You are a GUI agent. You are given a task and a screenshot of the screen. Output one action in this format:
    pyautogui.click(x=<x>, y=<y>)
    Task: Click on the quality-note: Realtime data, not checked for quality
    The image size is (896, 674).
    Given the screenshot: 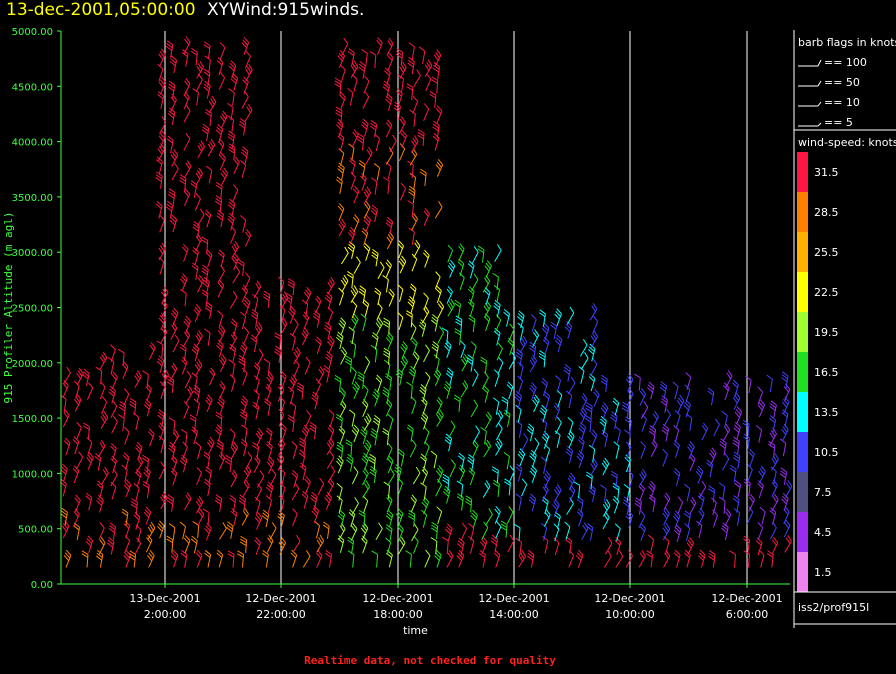 What is the action you would take?
    pyautogui.click(x=430, y=660)
    